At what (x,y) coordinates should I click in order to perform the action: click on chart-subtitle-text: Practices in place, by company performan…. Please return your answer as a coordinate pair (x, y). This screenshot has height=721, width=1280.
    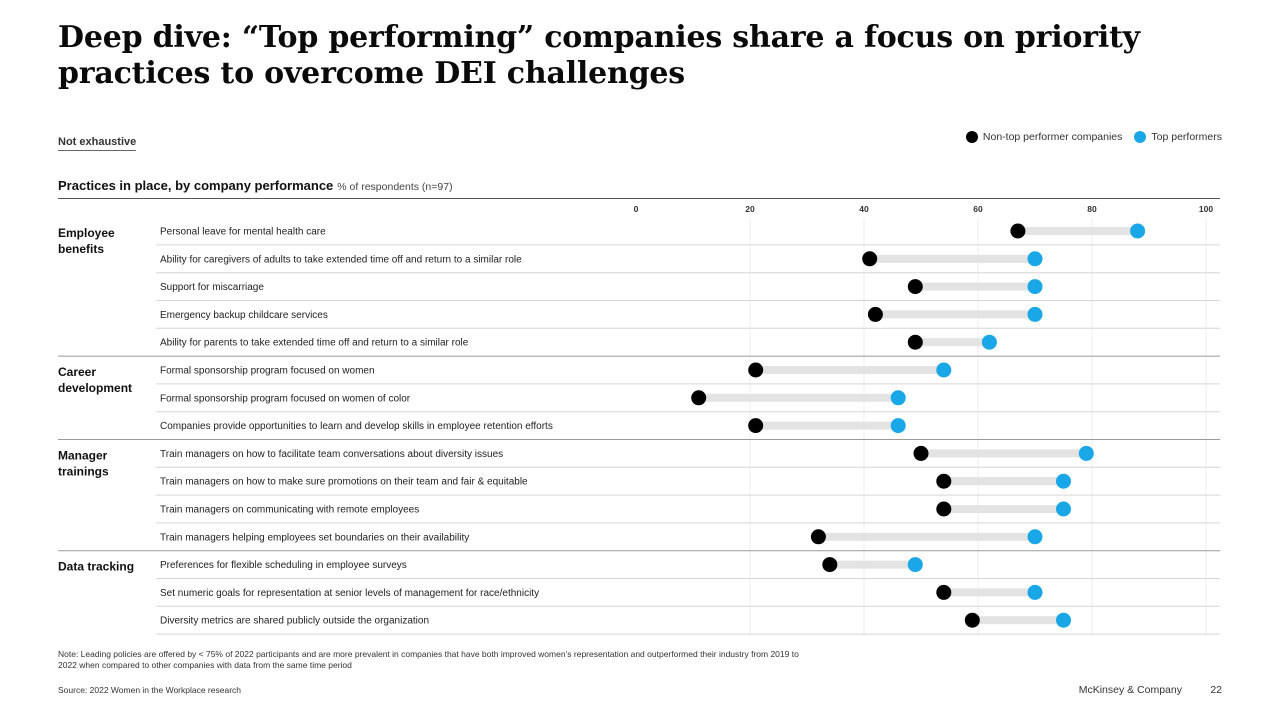
    Looking at the image, I should click on (196, 185).